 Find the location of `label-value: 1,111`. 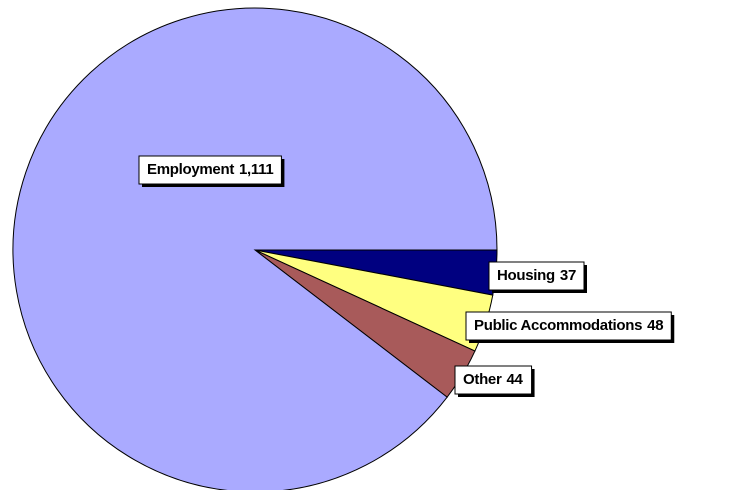

label-value: 1,111 is located at coordinates (256, 169).